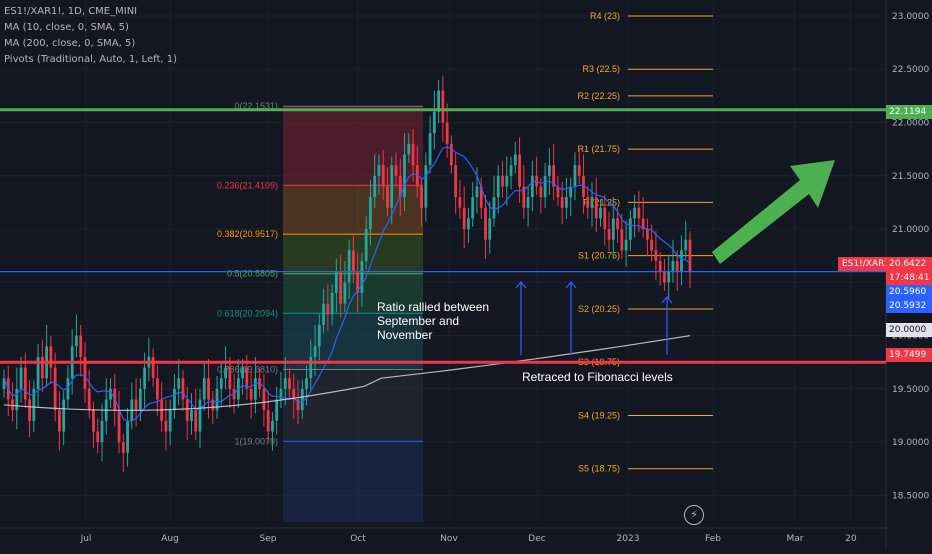  I want to click on tradingview-logo-icon: ⚡, so click(694, 515).